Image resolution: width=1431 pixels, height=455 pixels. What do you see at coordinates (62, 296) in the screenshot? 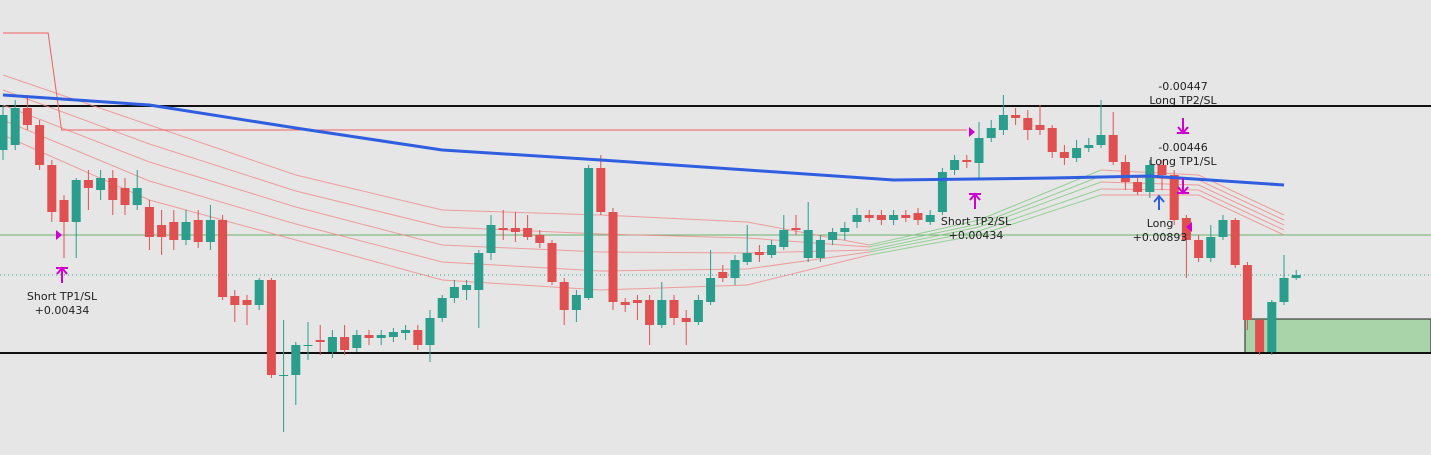
I see `annotation: Short TP1/SL` at bounding box center [62, 296].